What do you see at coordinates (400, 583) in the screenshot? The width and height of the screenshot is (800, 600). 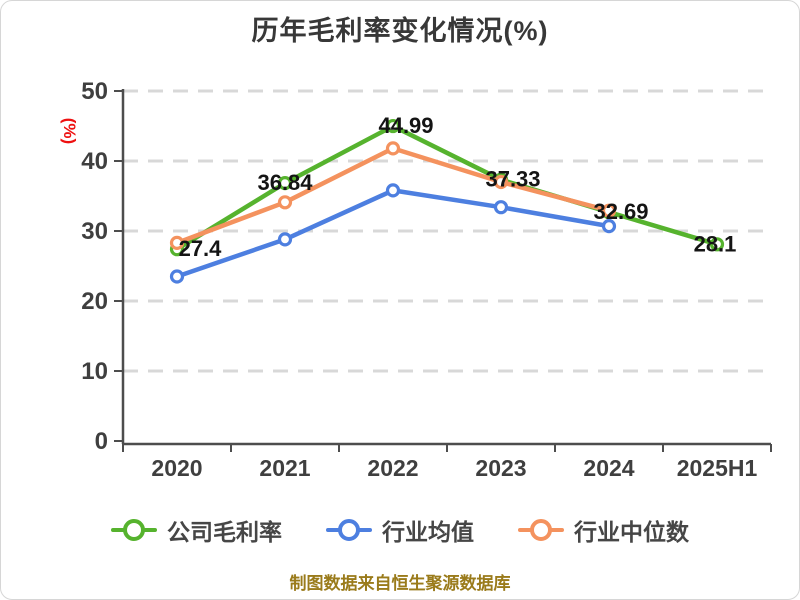 I see `data-source-note: 制图数据来自恒生聚源数据库` at bounding box center [400, 583].